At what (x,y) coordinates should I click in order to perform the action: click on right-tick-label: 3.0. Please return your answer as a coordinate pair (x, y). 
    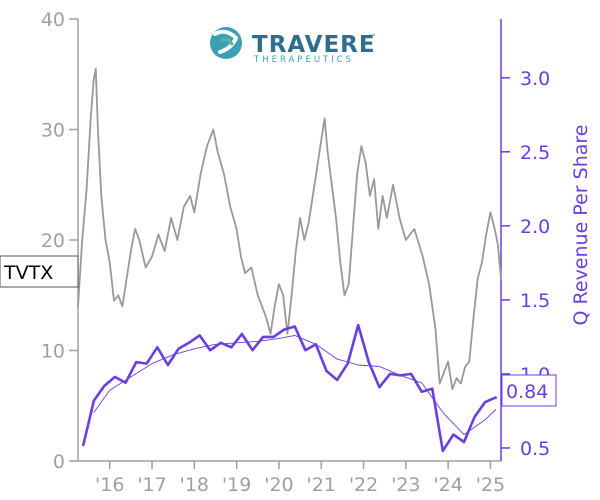
    Looking at the image, I should click on (535, 79).